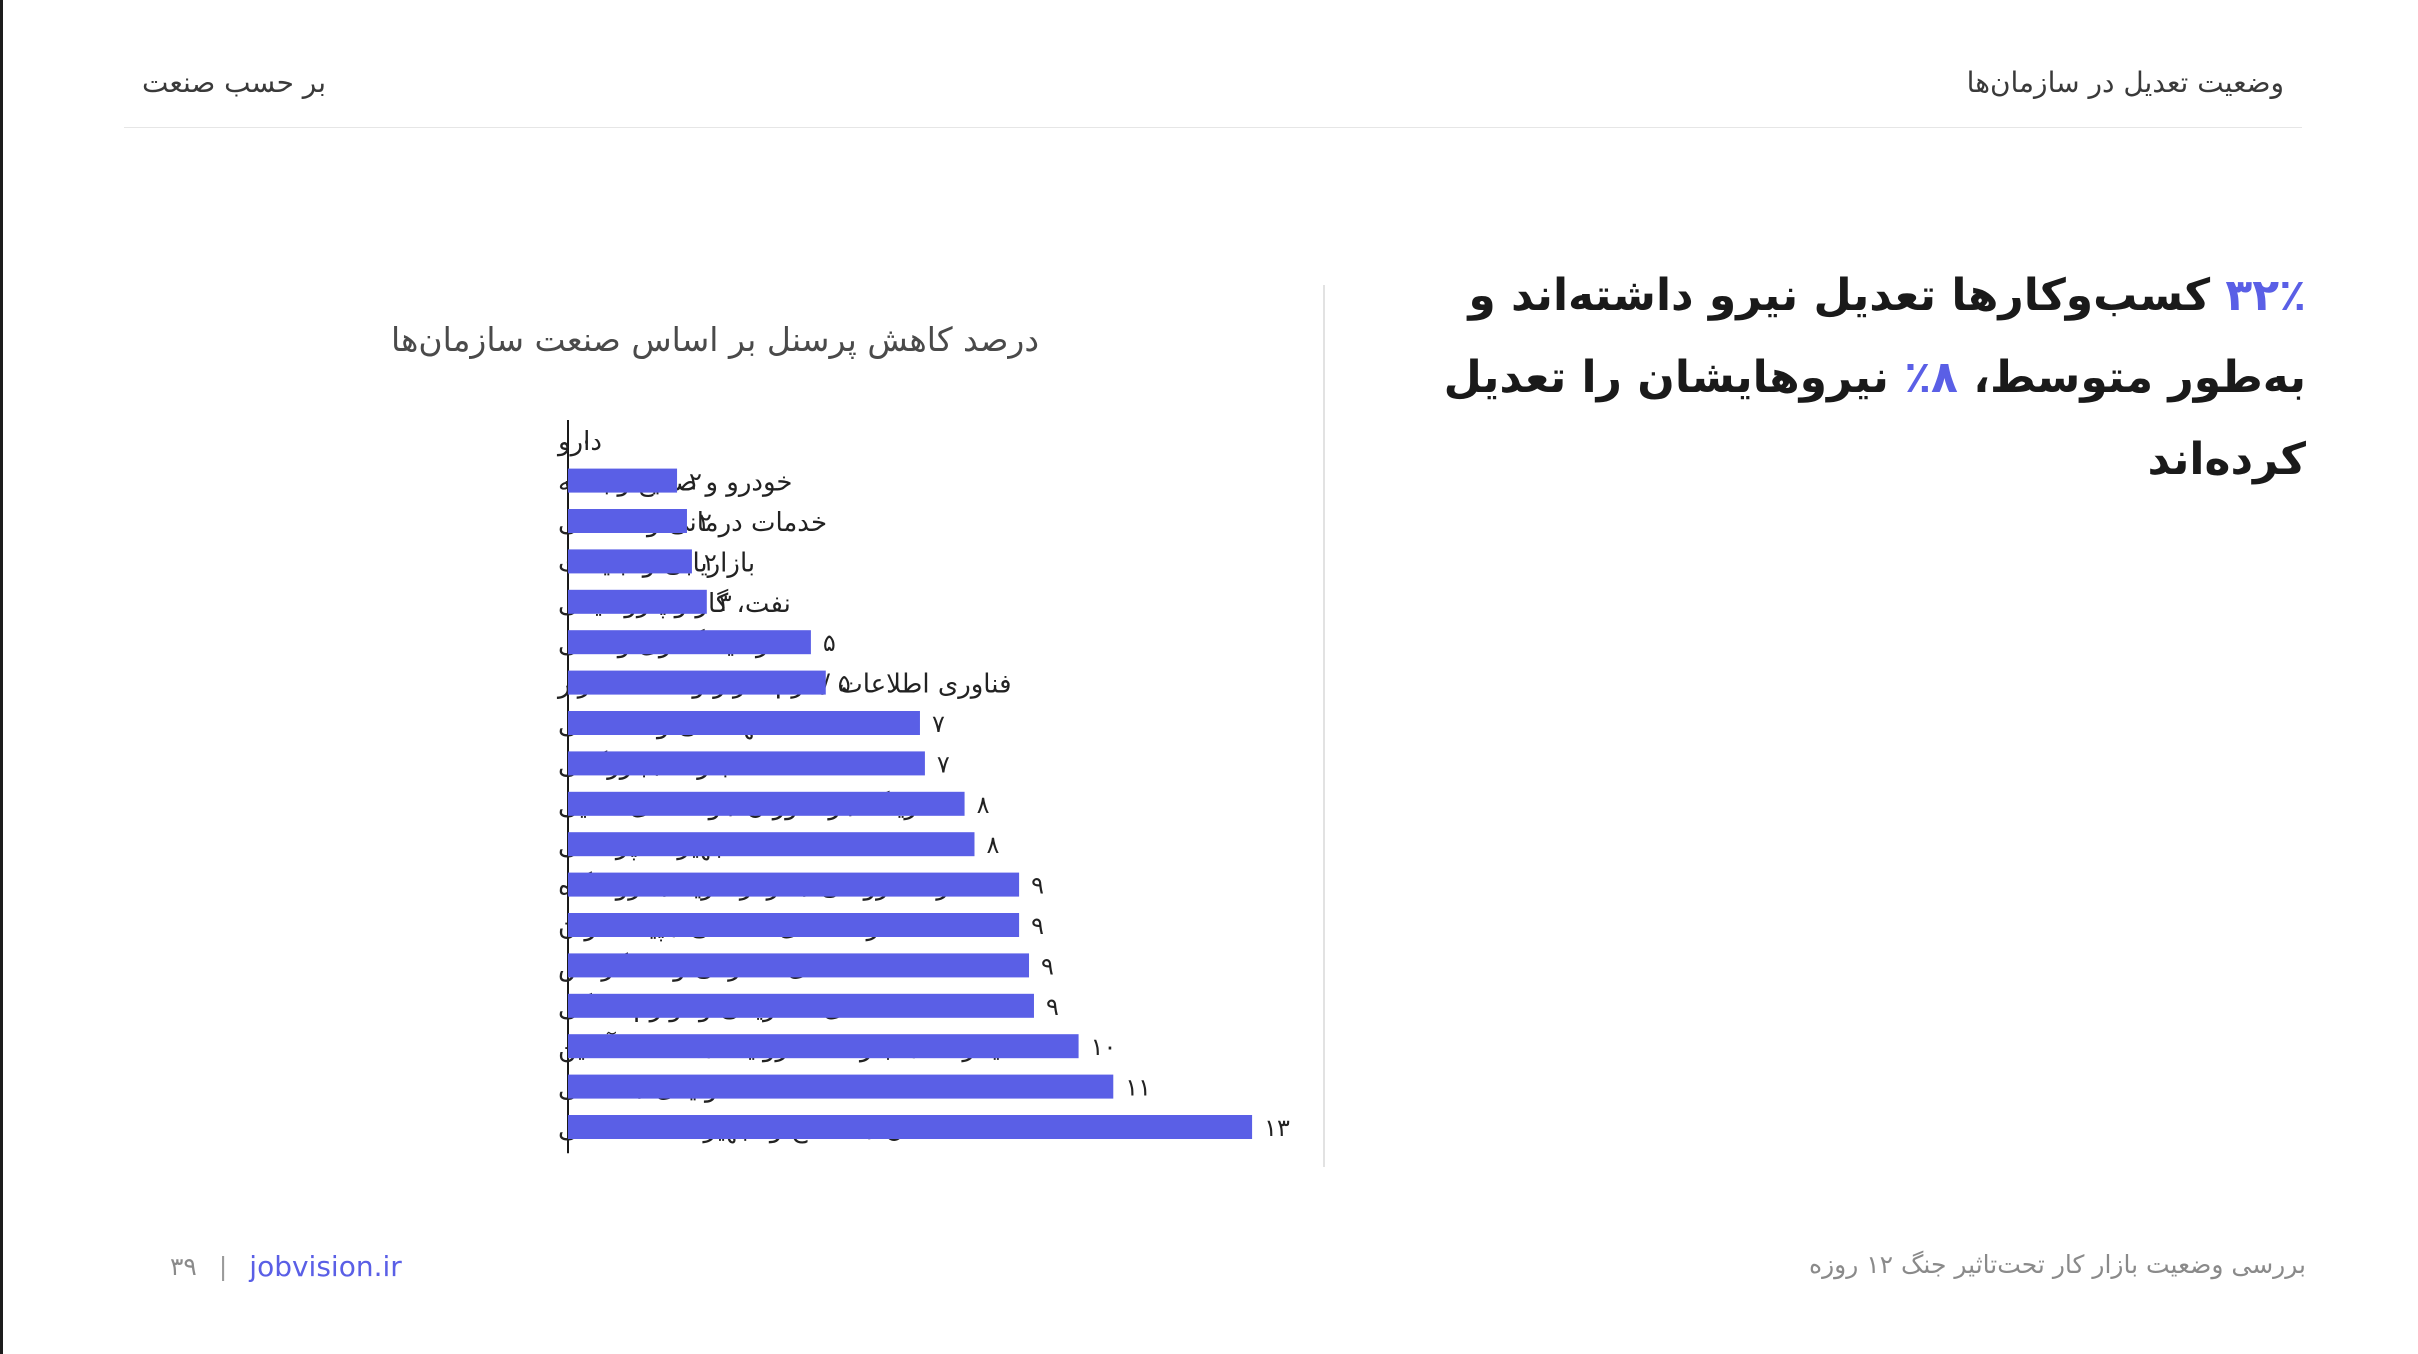 This screenshot has height=1354, width=2418. Describe the element at coordinates (1213, 127) in the screenshot. I see `header-divider` at that location.